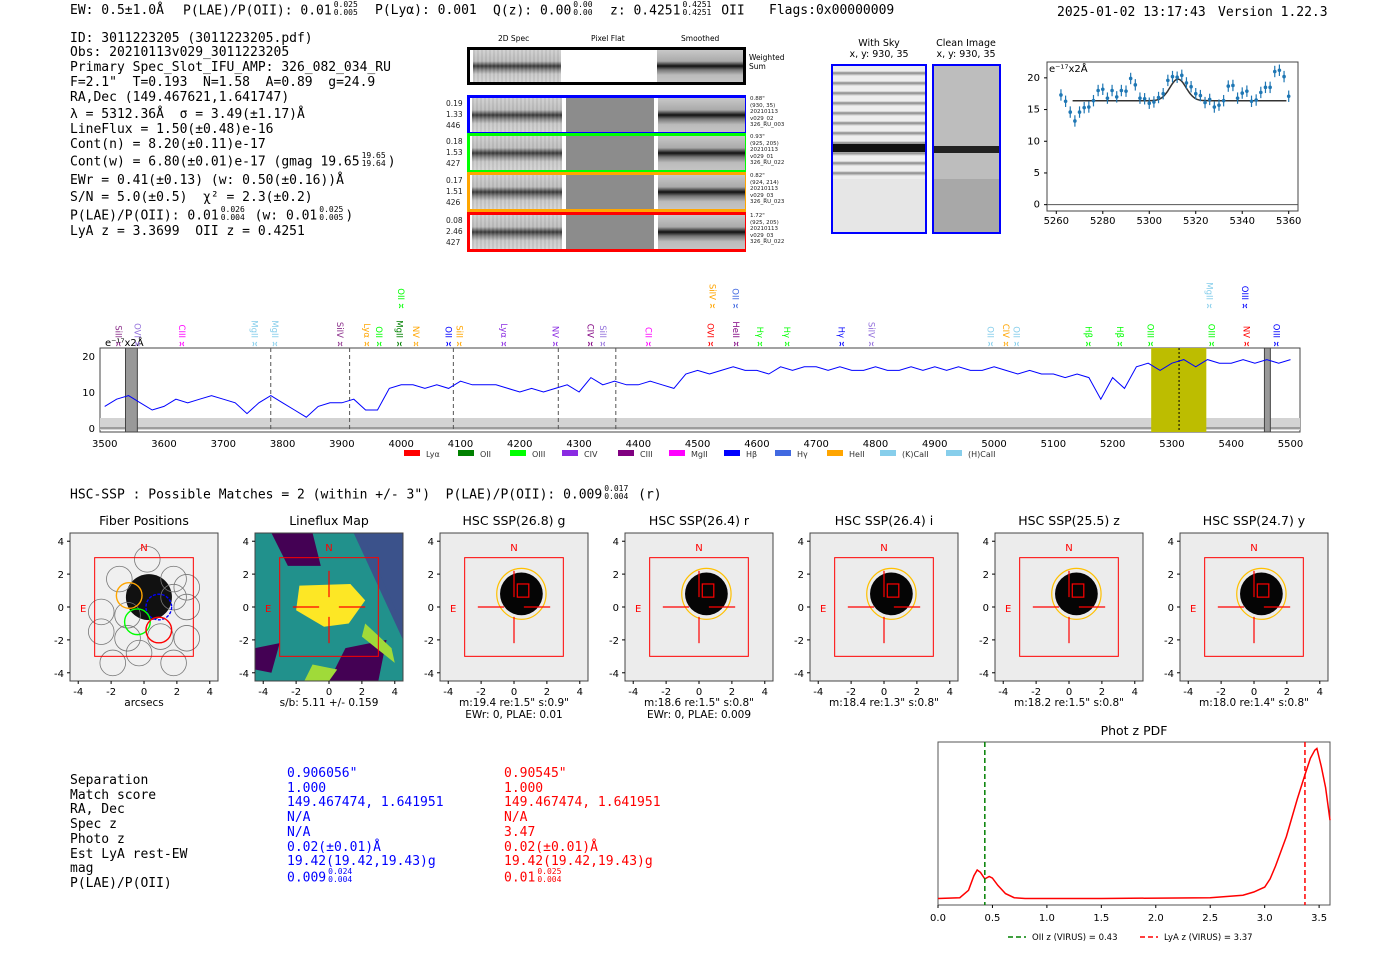 The height and width of the screenshot is (953, 1400). Describe the element at coordinates (271, 10) in the screenshot. I see `header-plae: P(LAE)/P(OII): 0.01 0.025 0.005` at that location.